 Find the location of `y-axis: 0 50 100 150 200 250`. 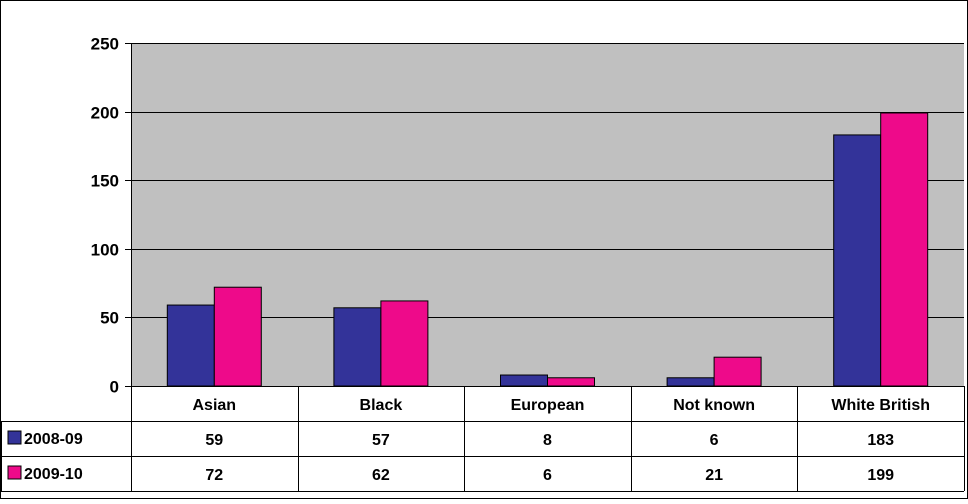

y-axis: 0 50 100 150 200 250 is located at coordinates (111, 216).